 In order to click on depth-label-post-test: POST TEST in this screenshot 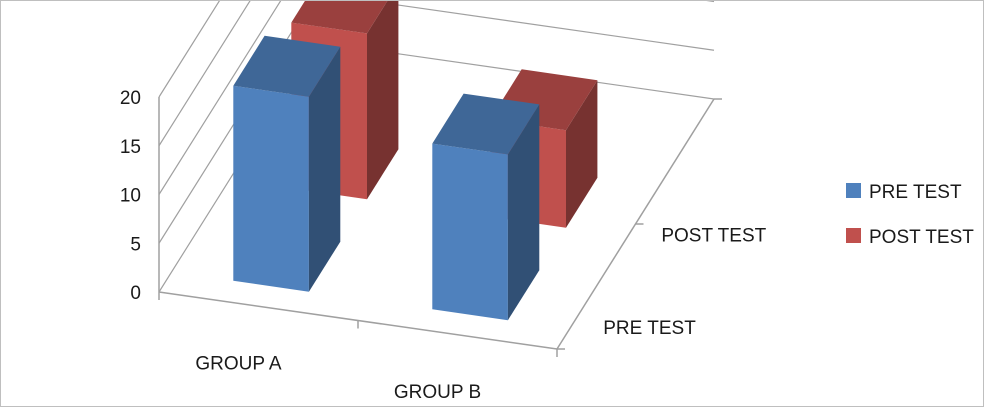, I will do `click(713, 236)`.